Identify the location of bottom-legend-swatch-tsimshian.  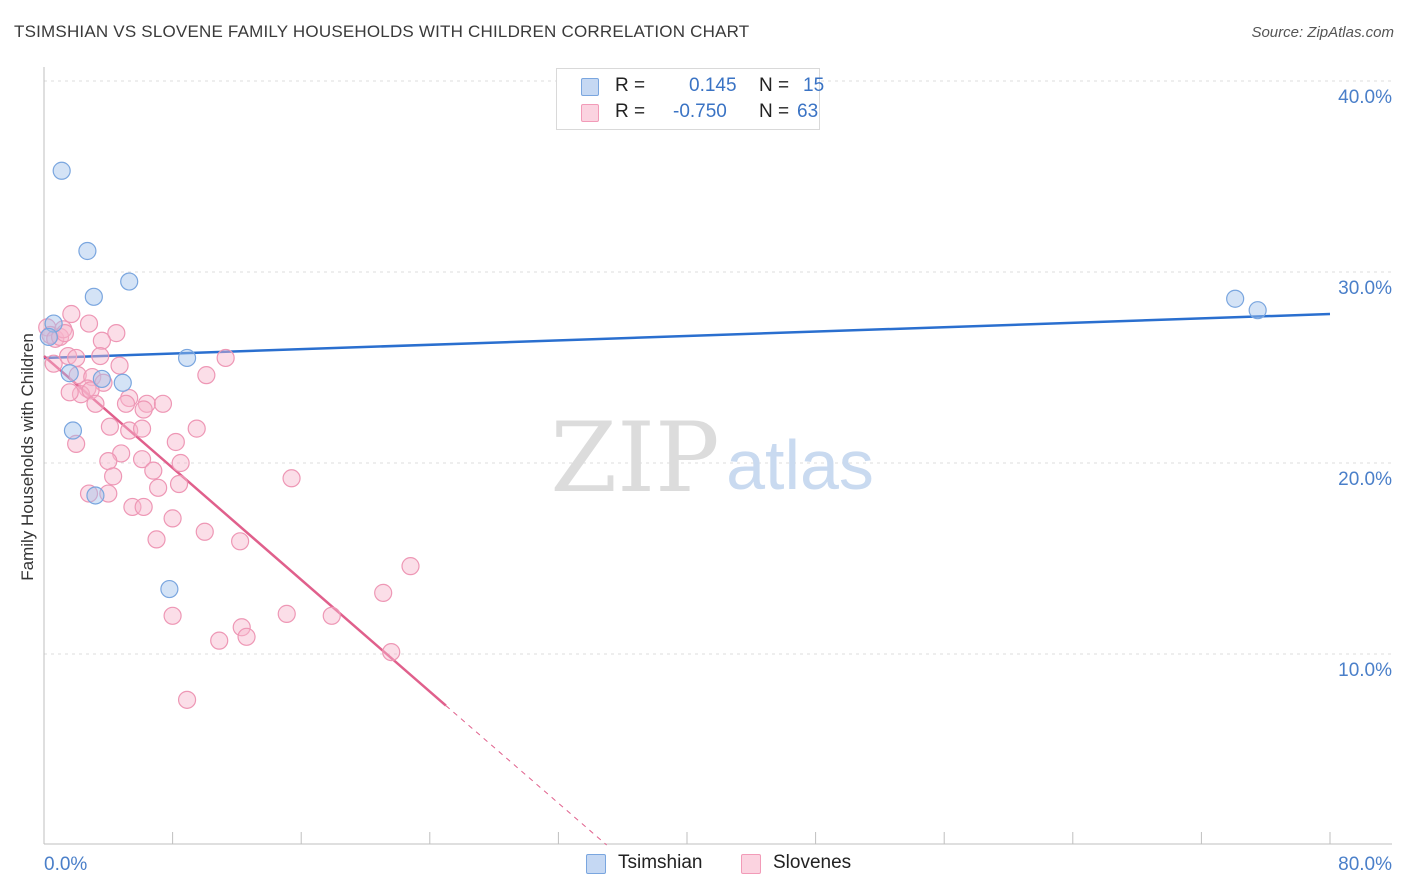
(596, 864).